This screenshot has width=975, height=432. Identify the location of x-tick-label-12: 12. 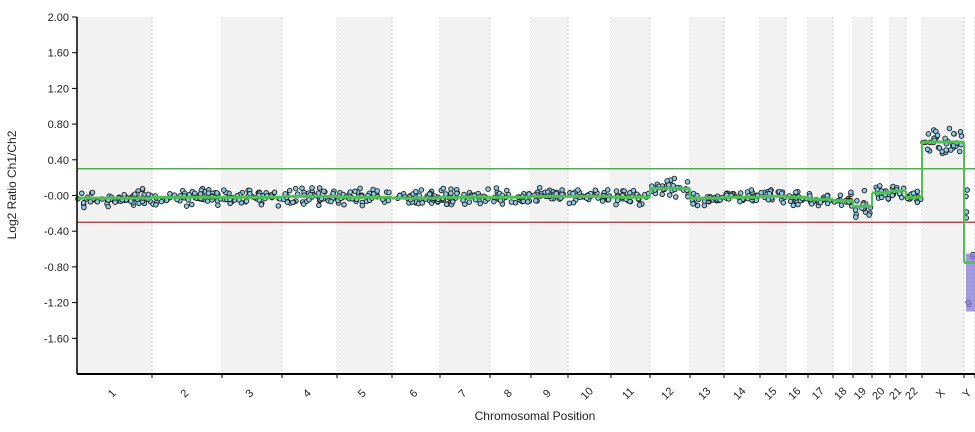
(667, 393).